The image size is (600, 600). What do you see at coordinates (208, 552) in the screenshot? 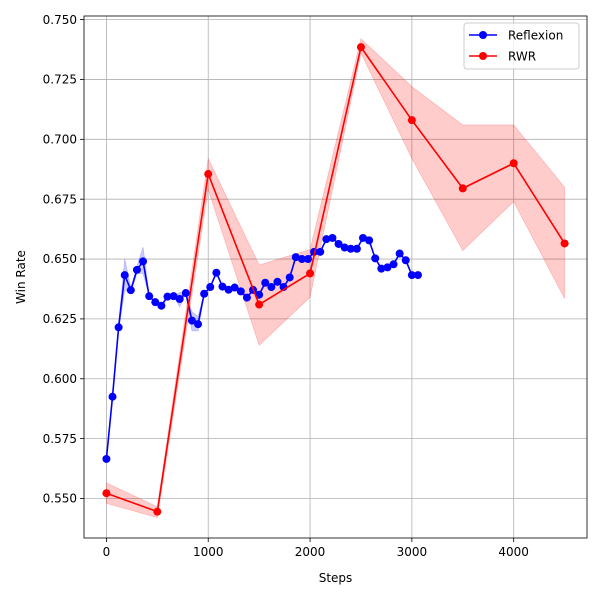
I see `x-tick-label: 1000` at bounding box center [208, 552].